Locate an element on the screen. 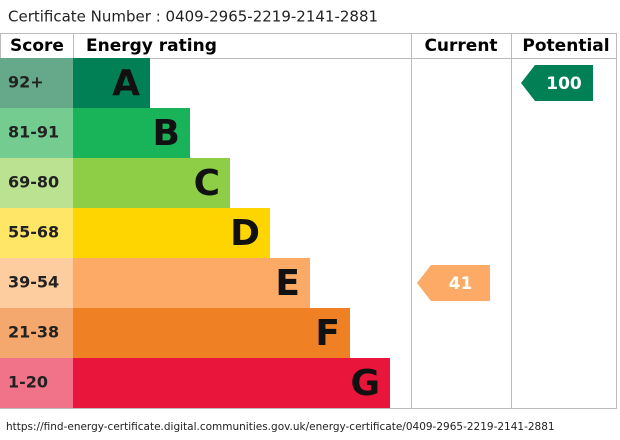 This screenshot has height=440, width=620. score-range: 81-91 is located at coordinates (33, 132).